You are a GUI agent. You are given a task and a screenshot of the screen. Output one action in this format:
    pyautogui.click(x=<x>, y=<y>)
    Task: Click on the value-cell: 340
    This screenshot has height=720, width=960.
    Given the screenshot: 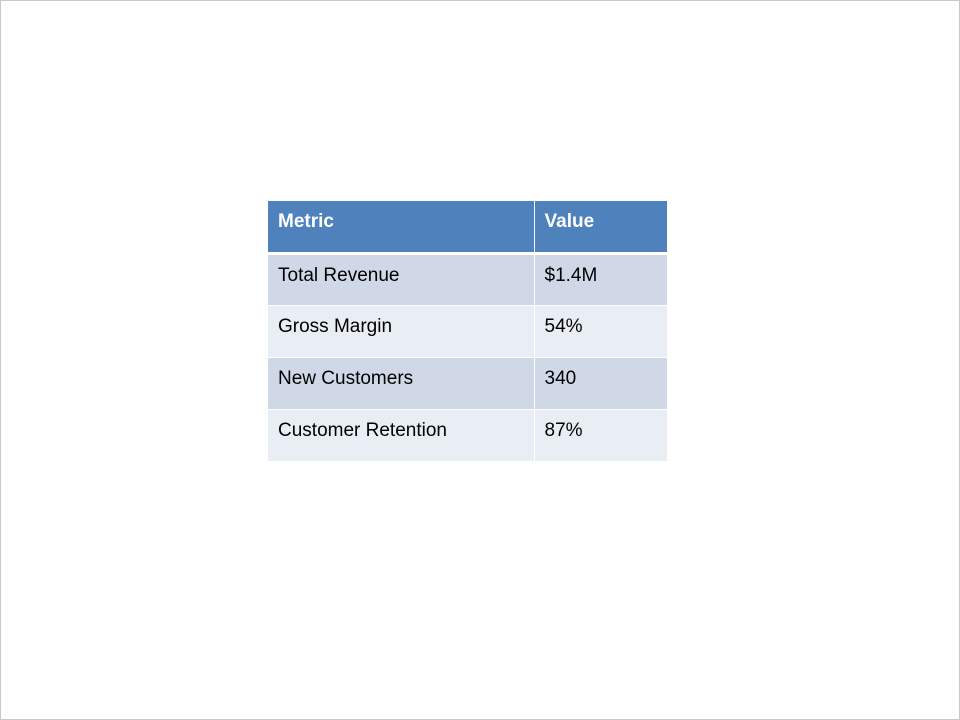 What is the action you would take?
    pyautogui.click(x=600, y=383)
    